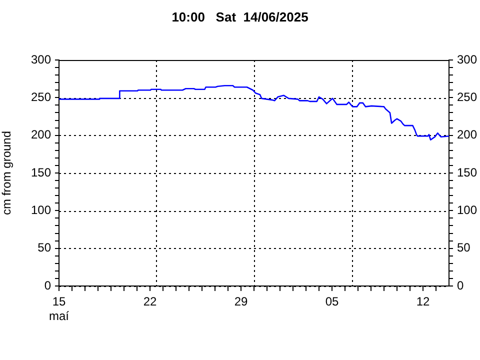 The image size is (480, 360). I want to click on y2-tick-label: 0, so click(460, 285).